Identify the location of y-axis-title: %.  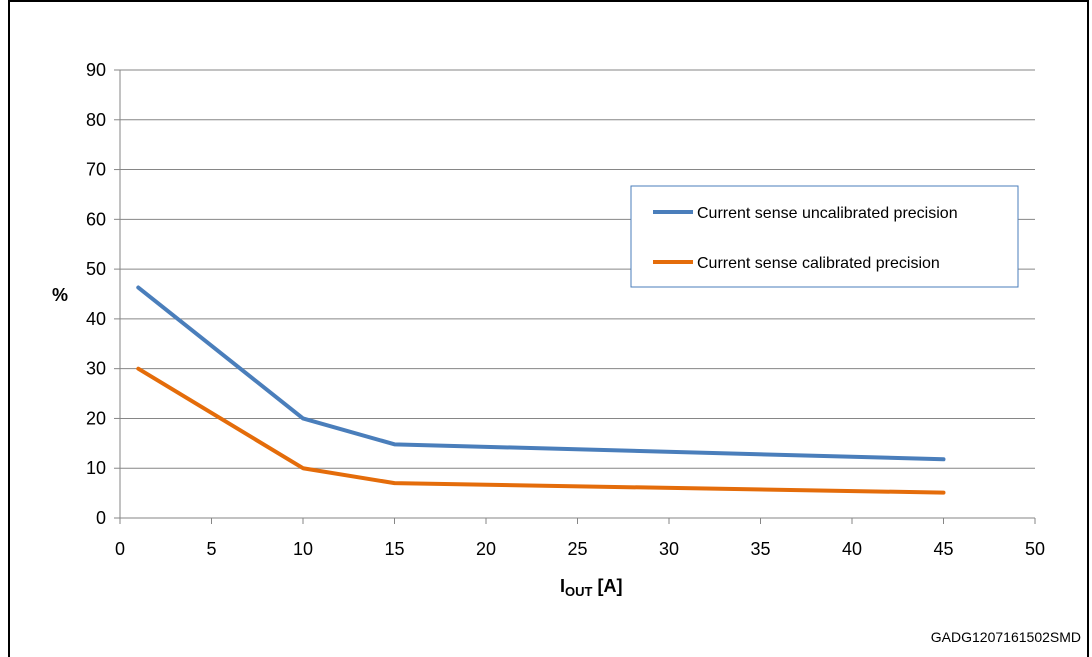
(60, 295).